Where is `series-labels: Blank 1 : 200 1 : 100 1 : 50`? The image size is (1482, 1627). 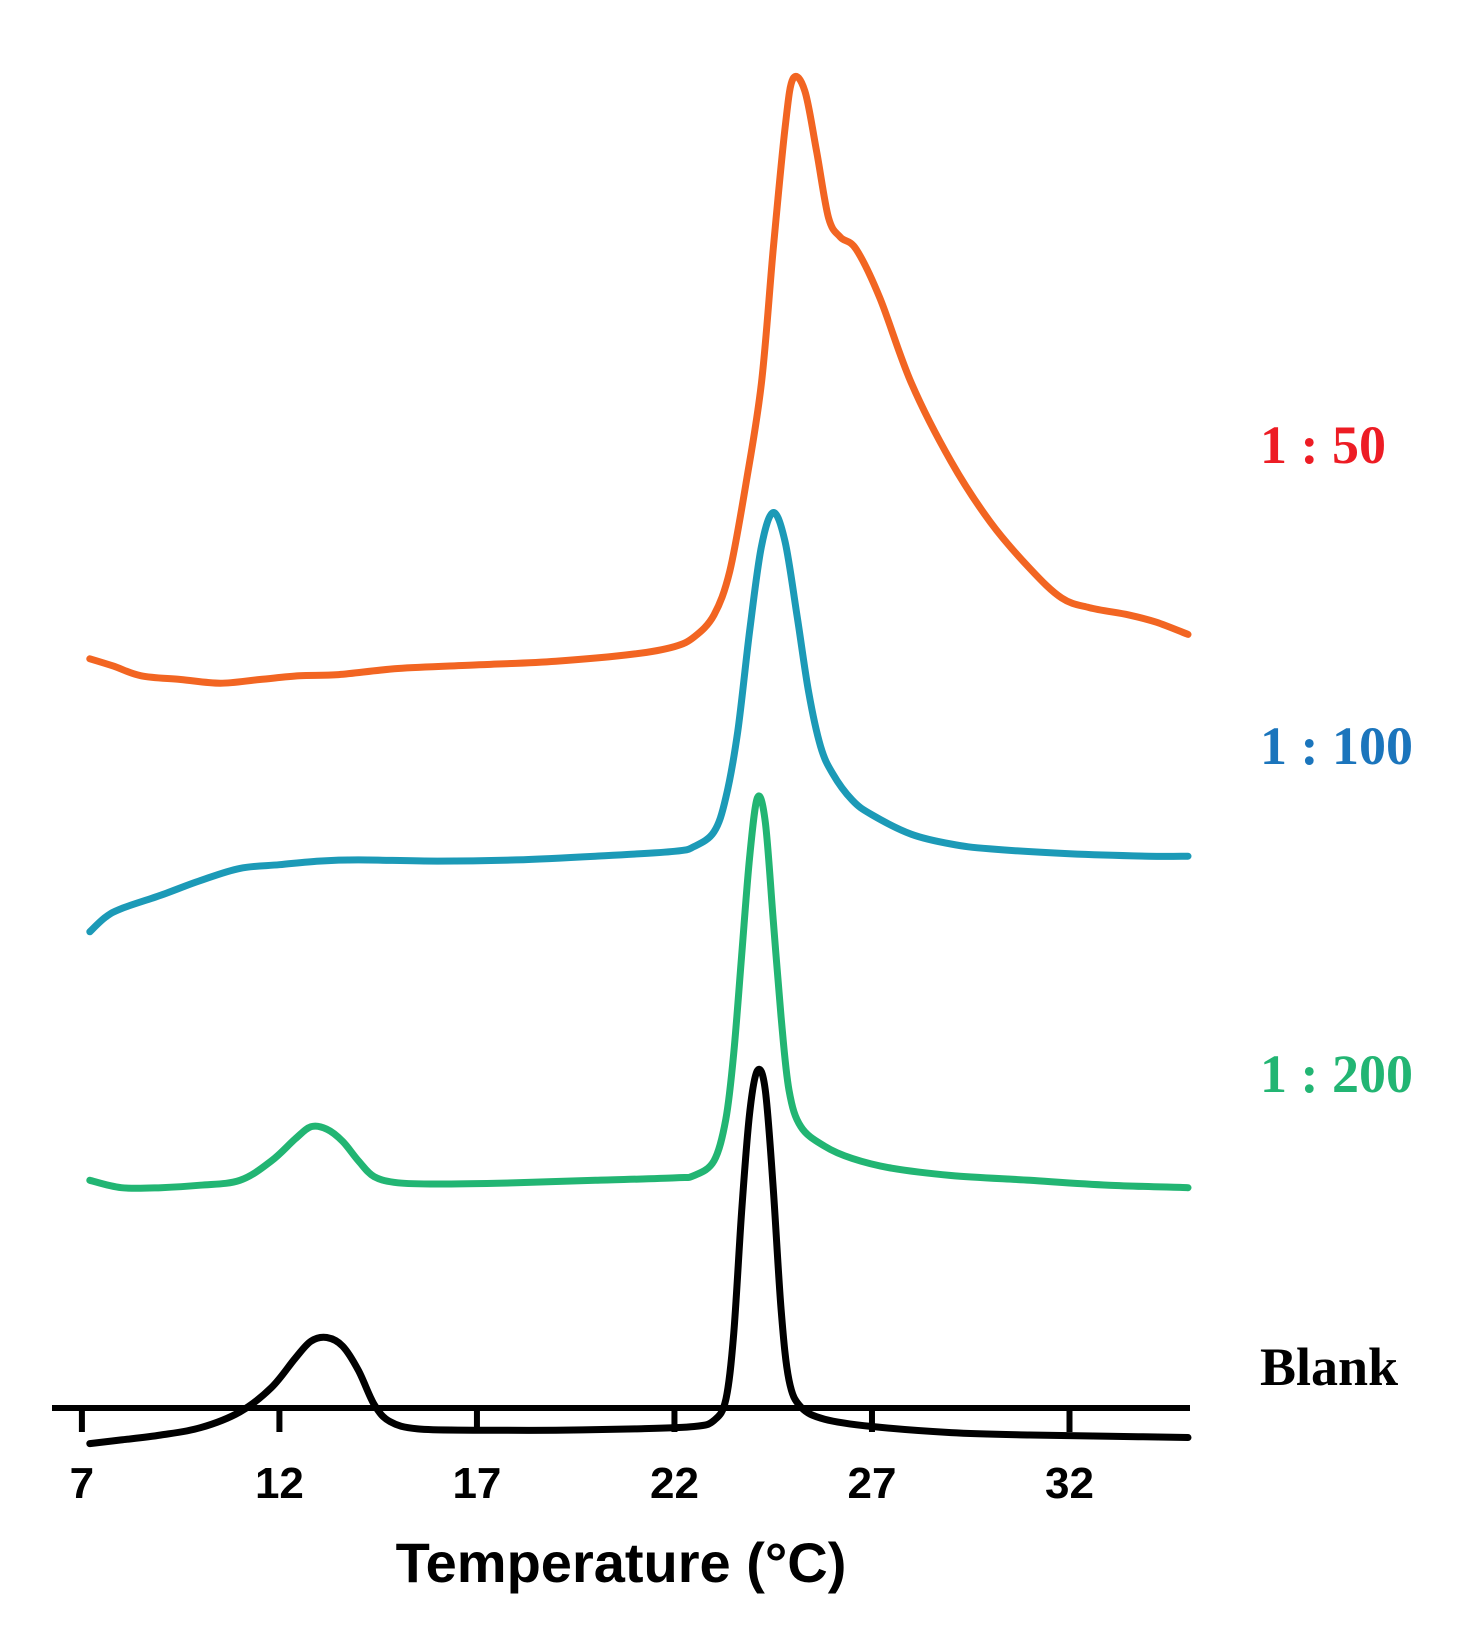
series-labels: Blank 1 : 200 1 : 100 1 : 50 is located at coordinates (1336, 906).